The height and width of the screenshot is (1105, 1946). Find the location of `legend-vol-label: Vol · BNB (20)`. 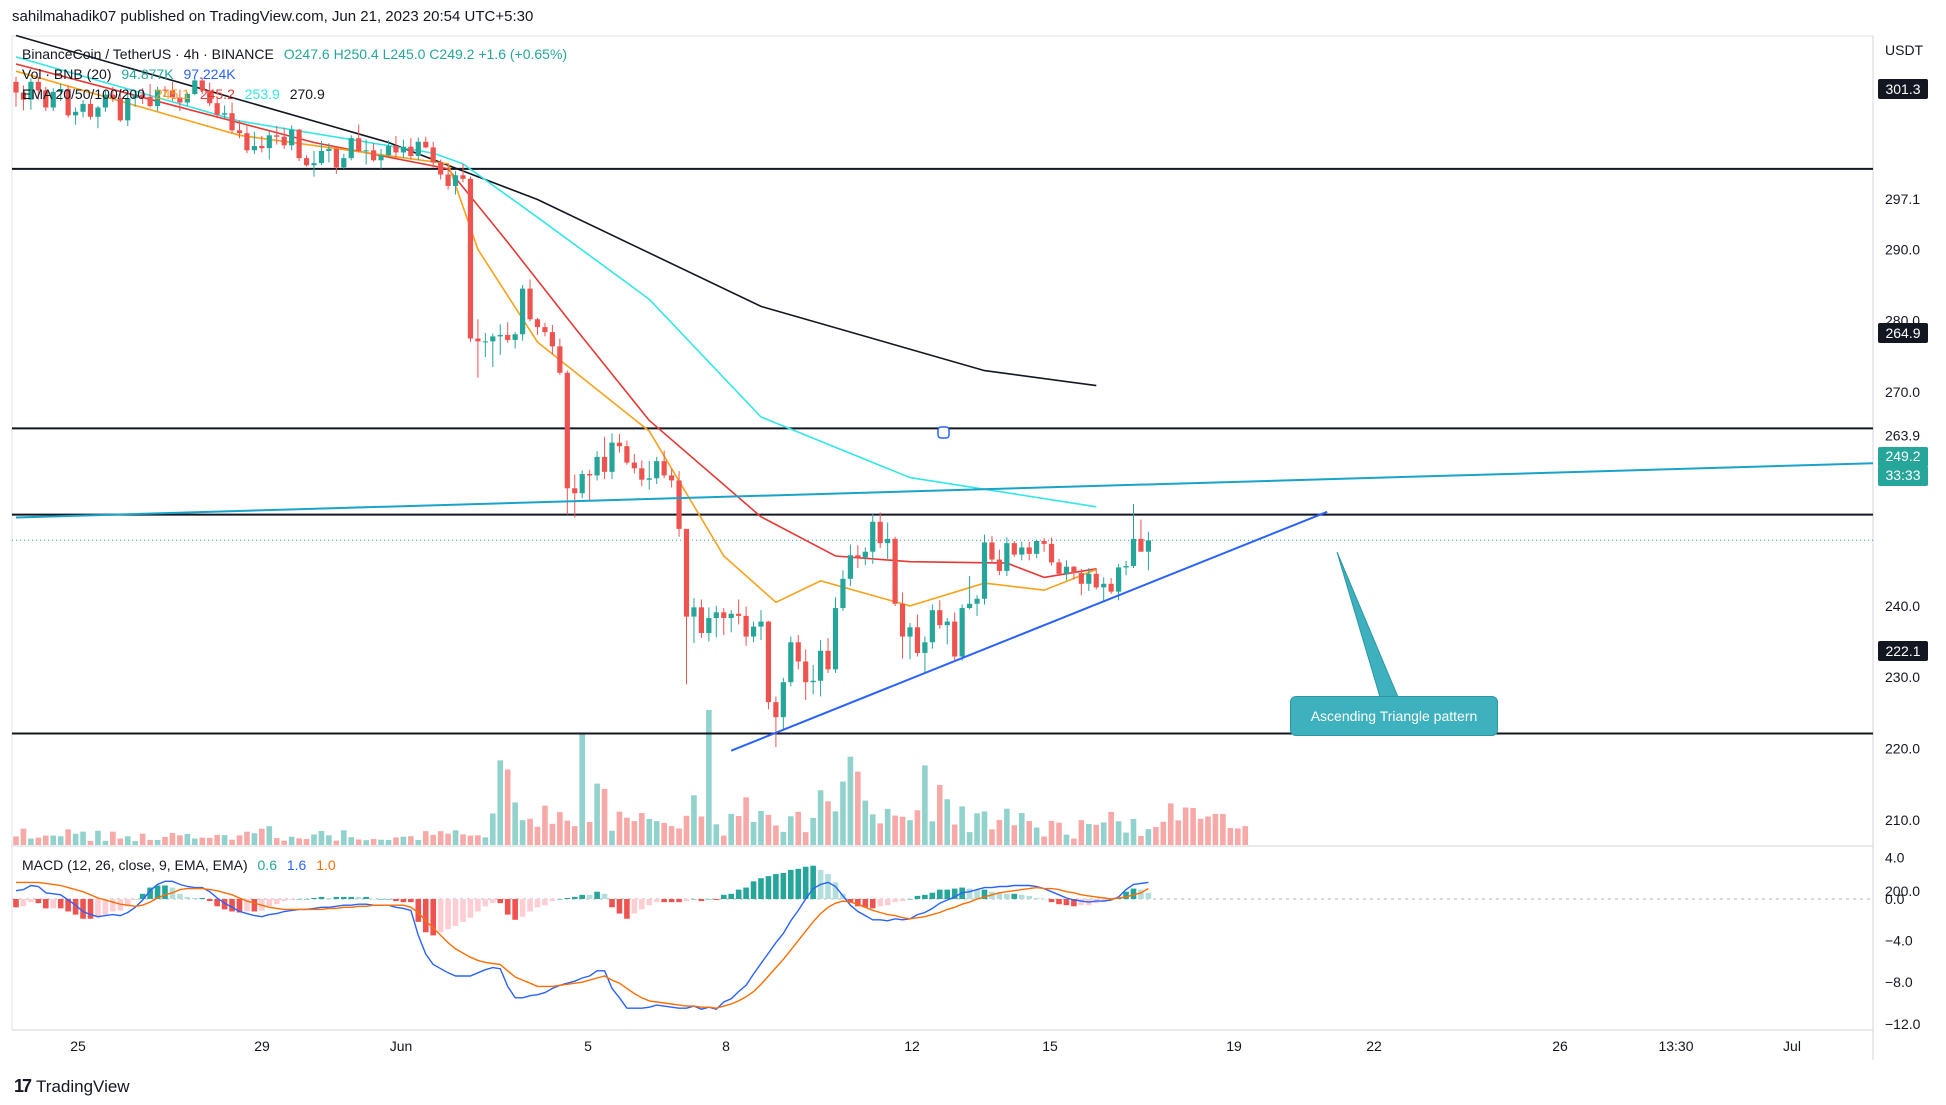

legend-vol-label: Vol · BNB (20) is located at coordinates (67, 74).